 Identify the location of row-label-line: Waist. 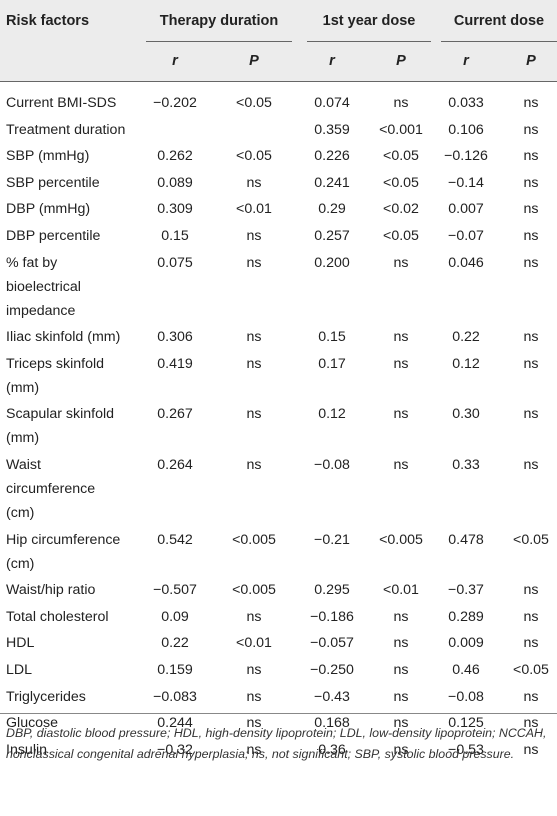
(23, 465).